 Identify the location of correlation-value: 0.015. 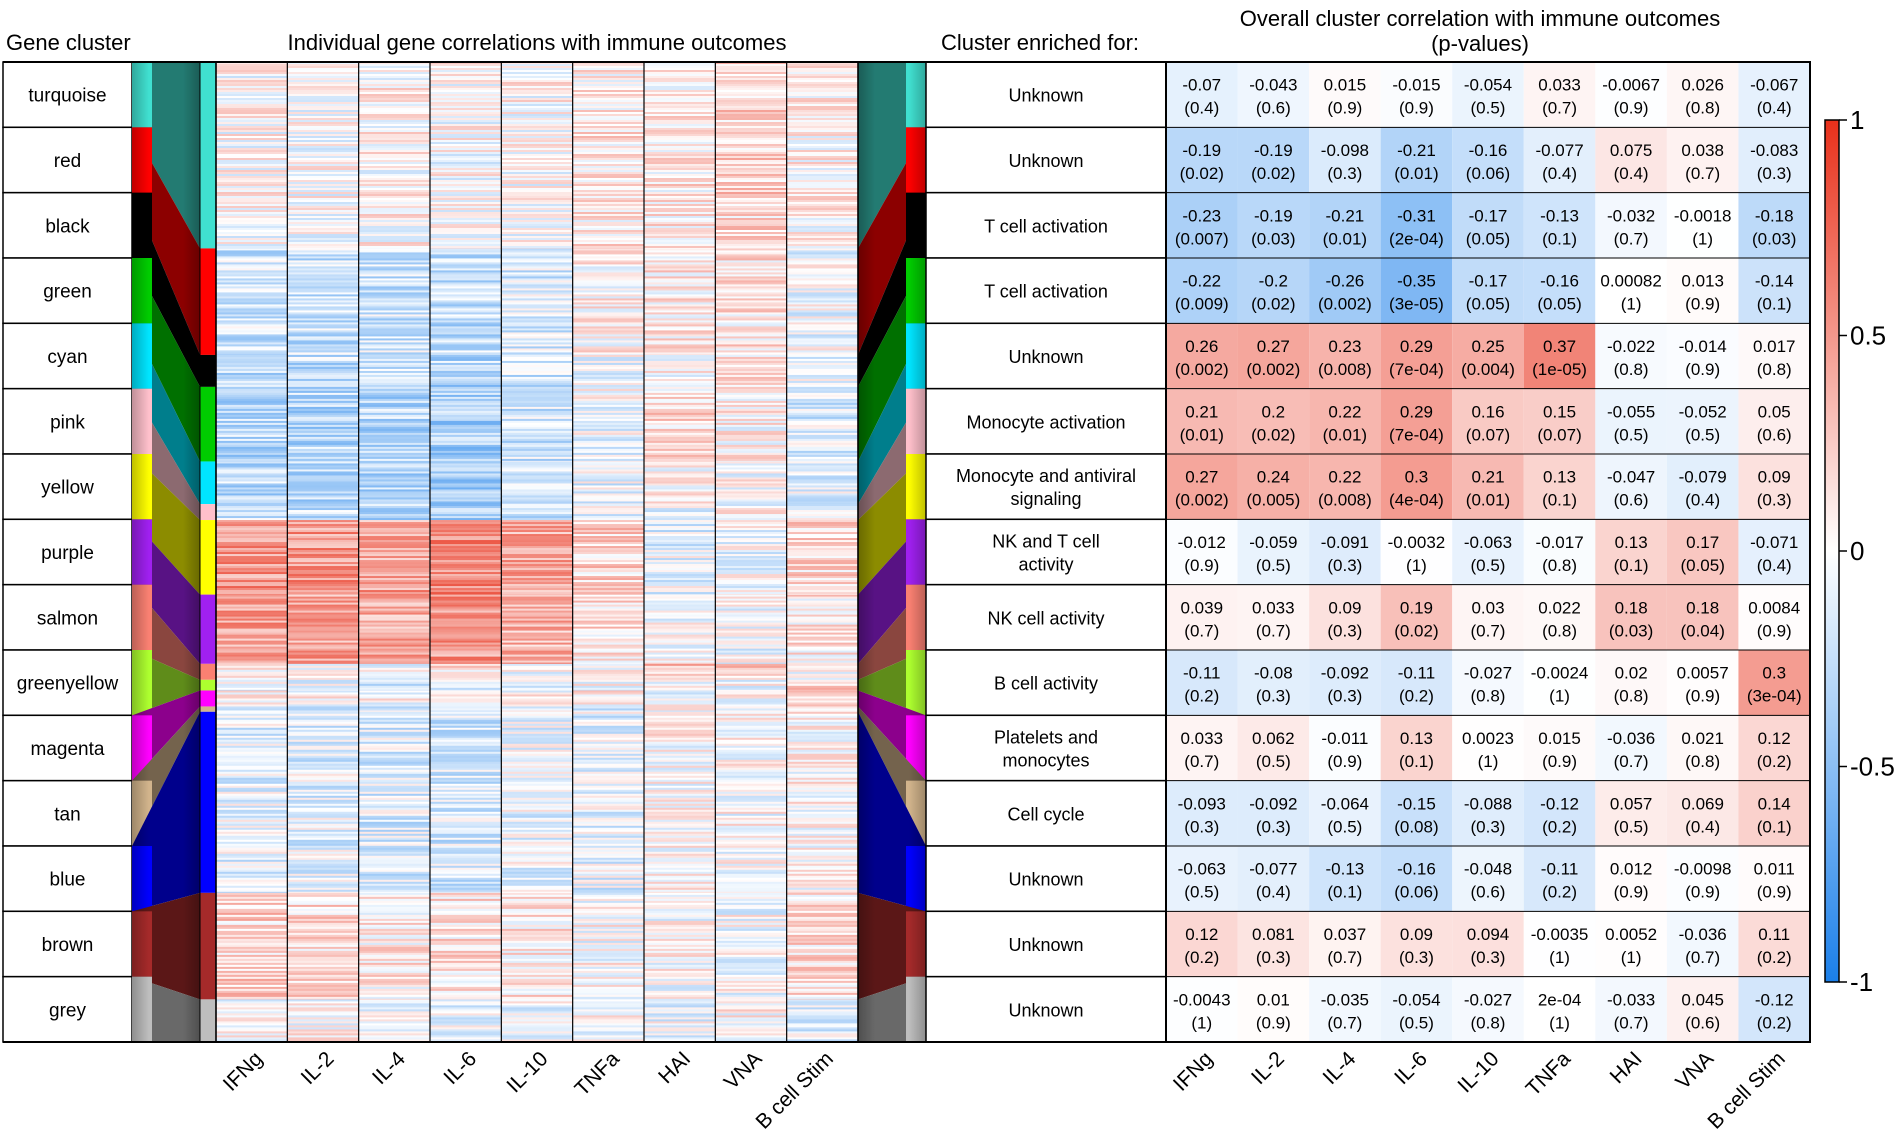
(1345, 85).